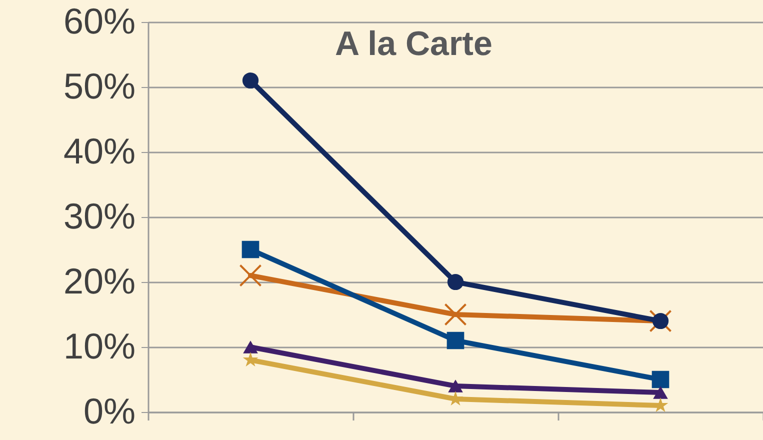  I want to click on y-tick-label: 60%, so click(99, 21).